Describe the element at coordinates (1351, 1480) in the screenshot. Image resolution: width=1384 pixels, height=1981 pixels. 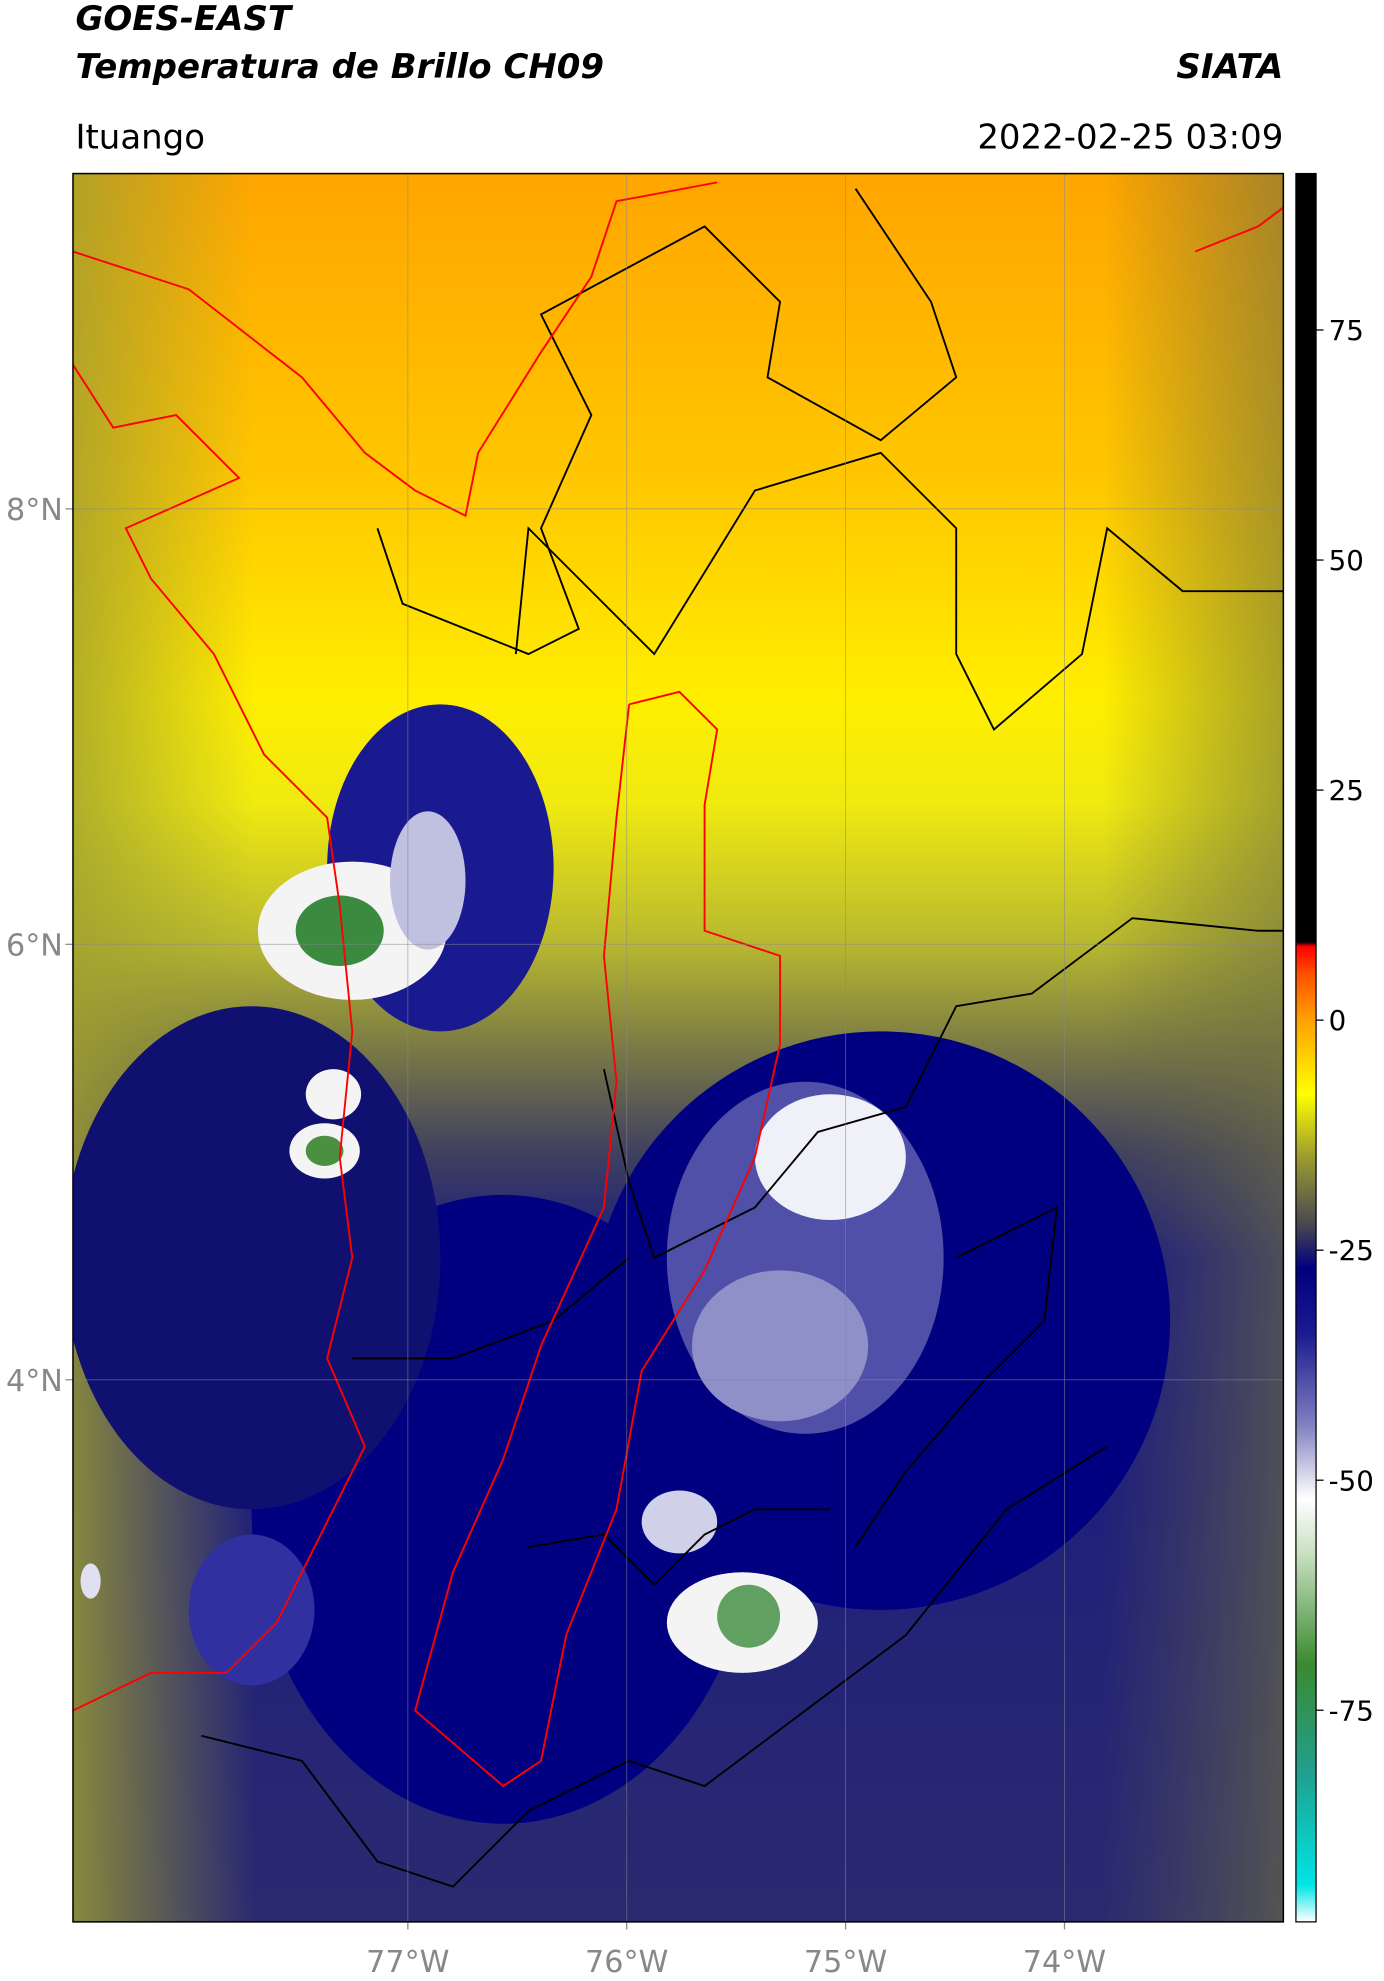
I see `colorbar-tick-label: -50` at that location.